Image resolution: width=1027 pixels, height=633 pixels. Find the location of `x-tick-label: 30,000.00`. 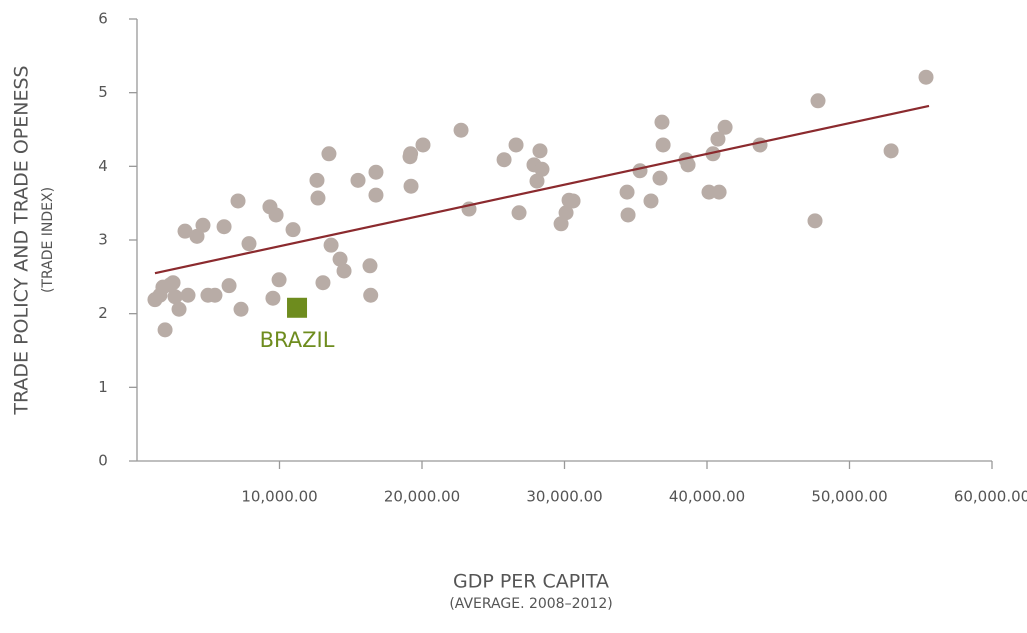

x-tick-label: 30,000.00 is located at coordinates (564, 497).